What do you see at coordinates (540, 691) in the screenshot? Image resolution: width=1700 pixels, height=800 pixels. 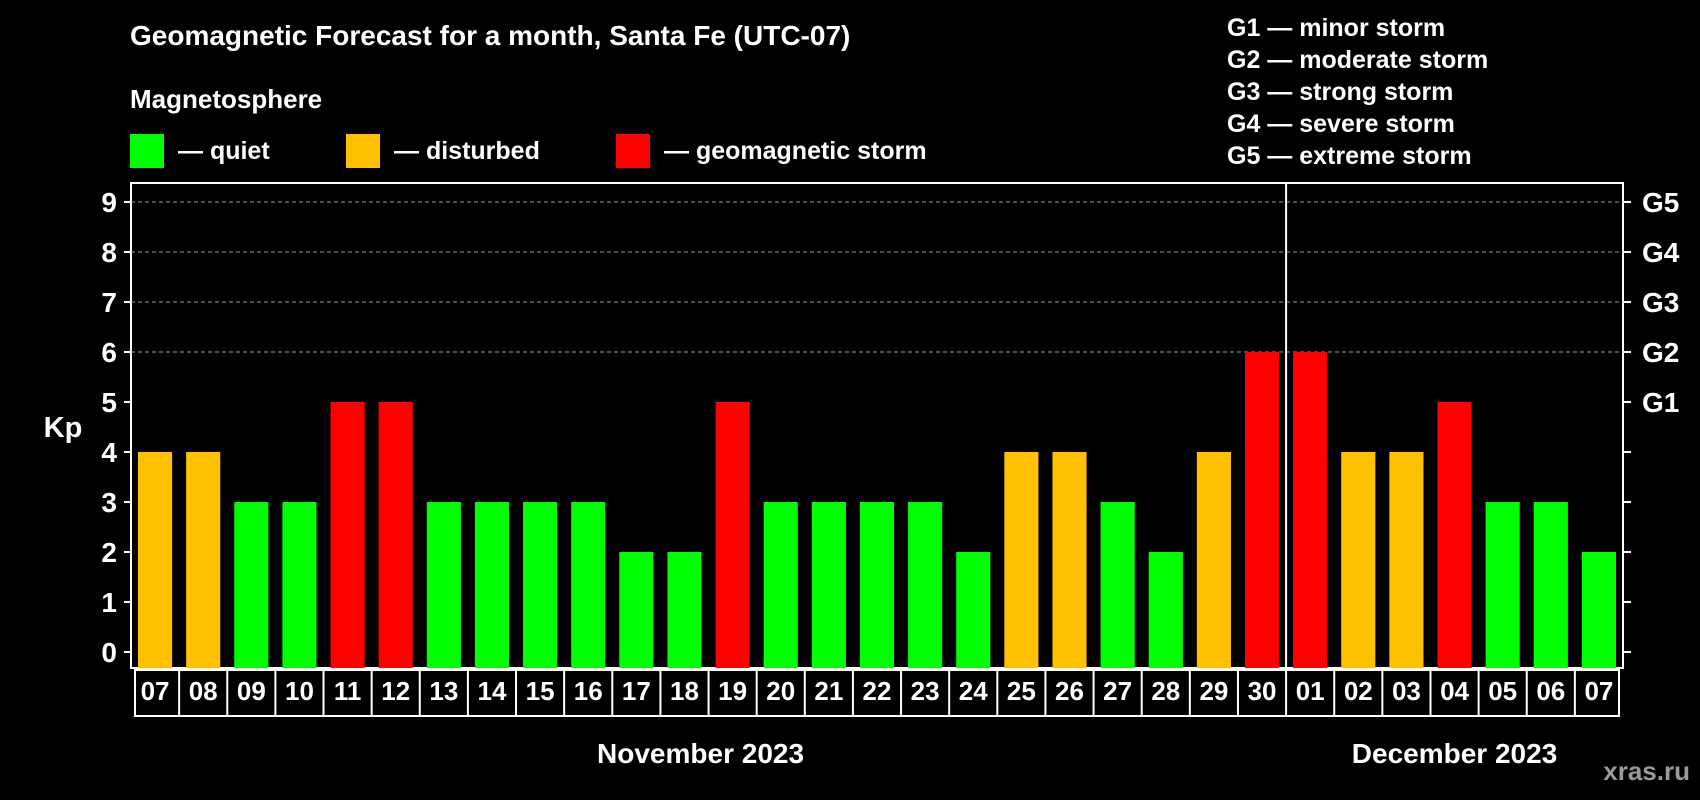 I see `date-label: 15` at bounding box center [540, 691].